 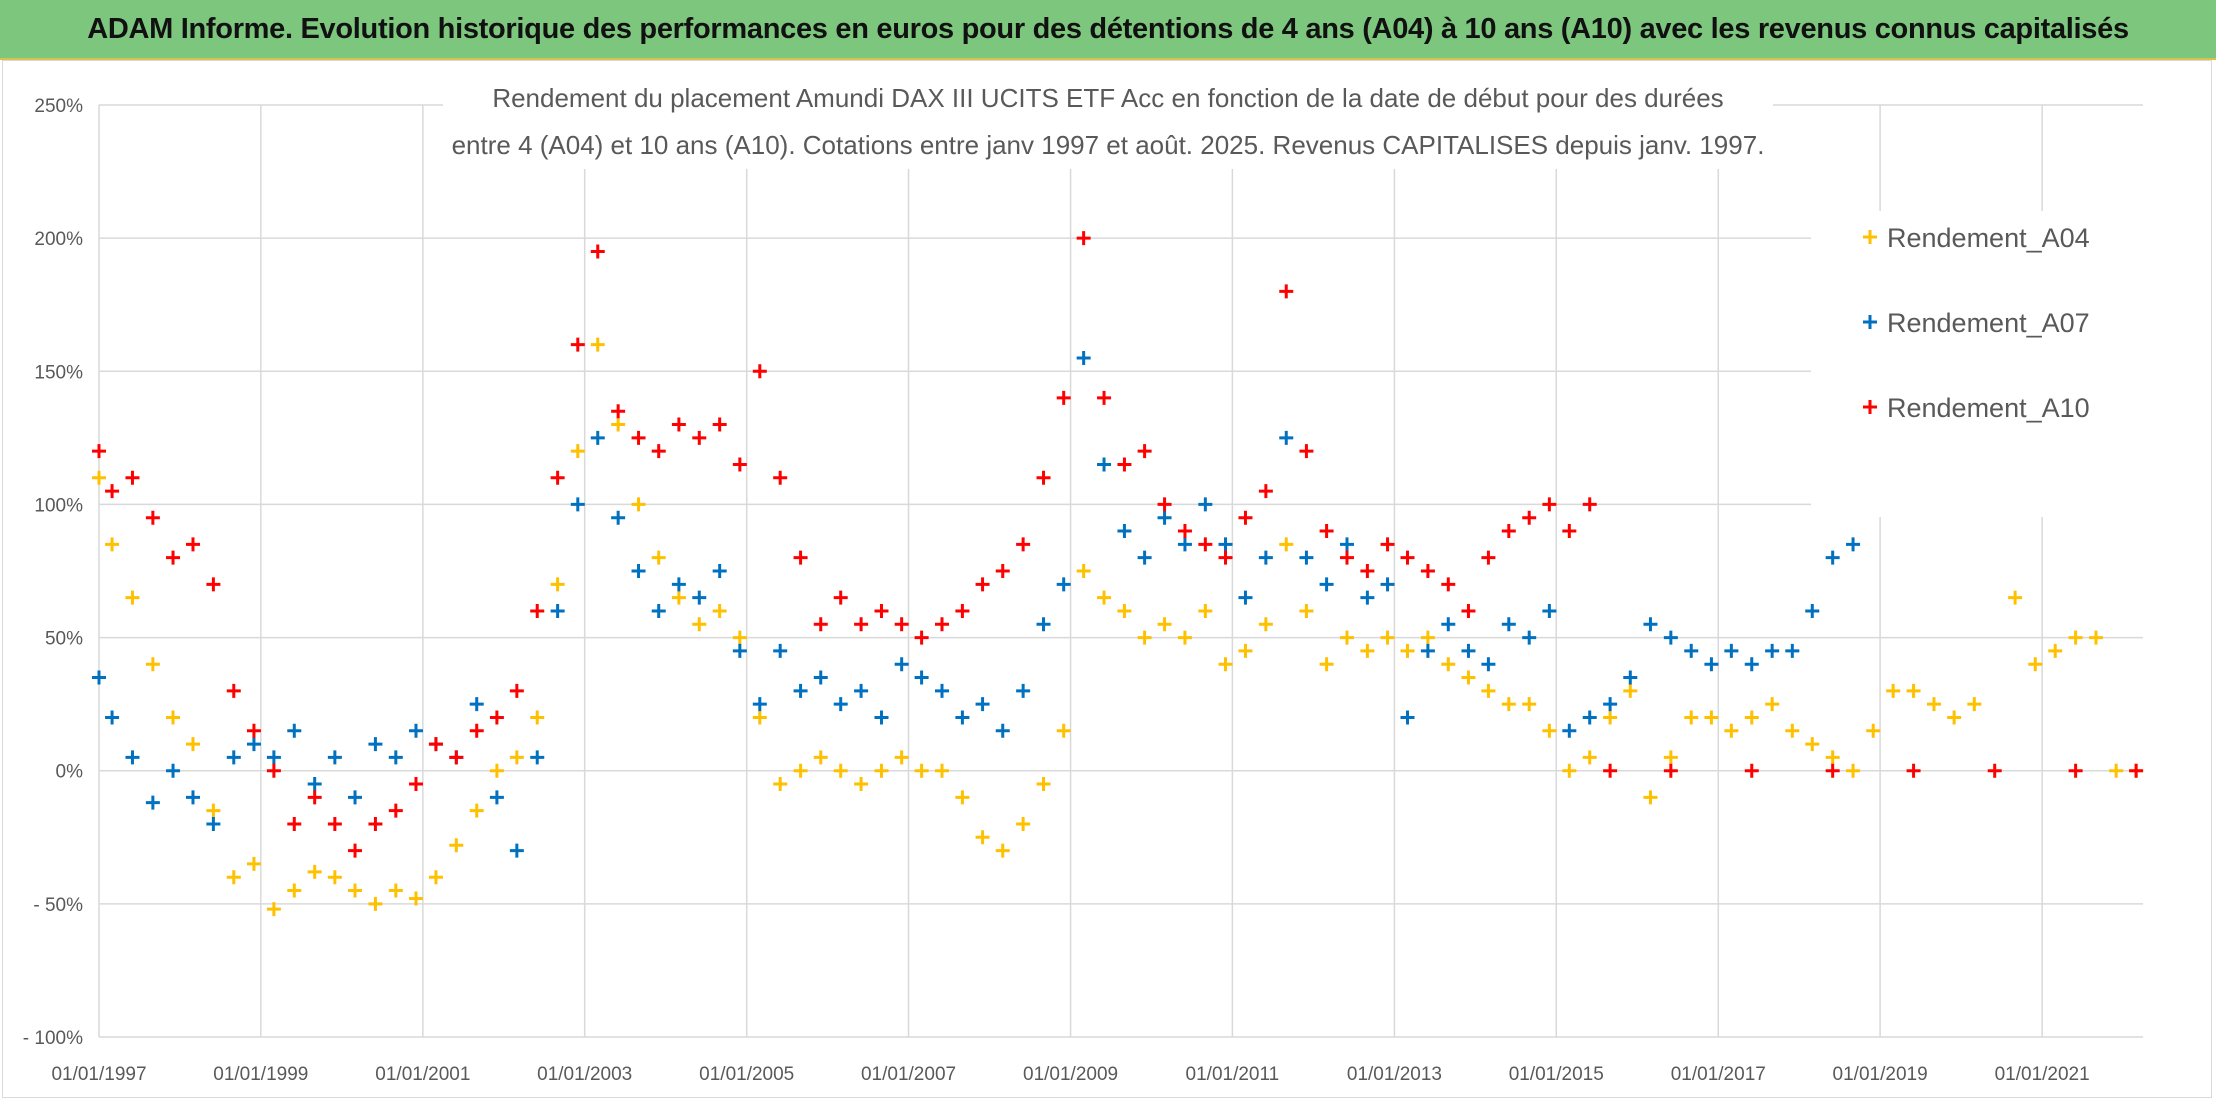 What do you see at coordinates (260, 1074) in the screenshot?
I see `x-tick-label: 01/01/1999` at bounding box center [260, 1074].